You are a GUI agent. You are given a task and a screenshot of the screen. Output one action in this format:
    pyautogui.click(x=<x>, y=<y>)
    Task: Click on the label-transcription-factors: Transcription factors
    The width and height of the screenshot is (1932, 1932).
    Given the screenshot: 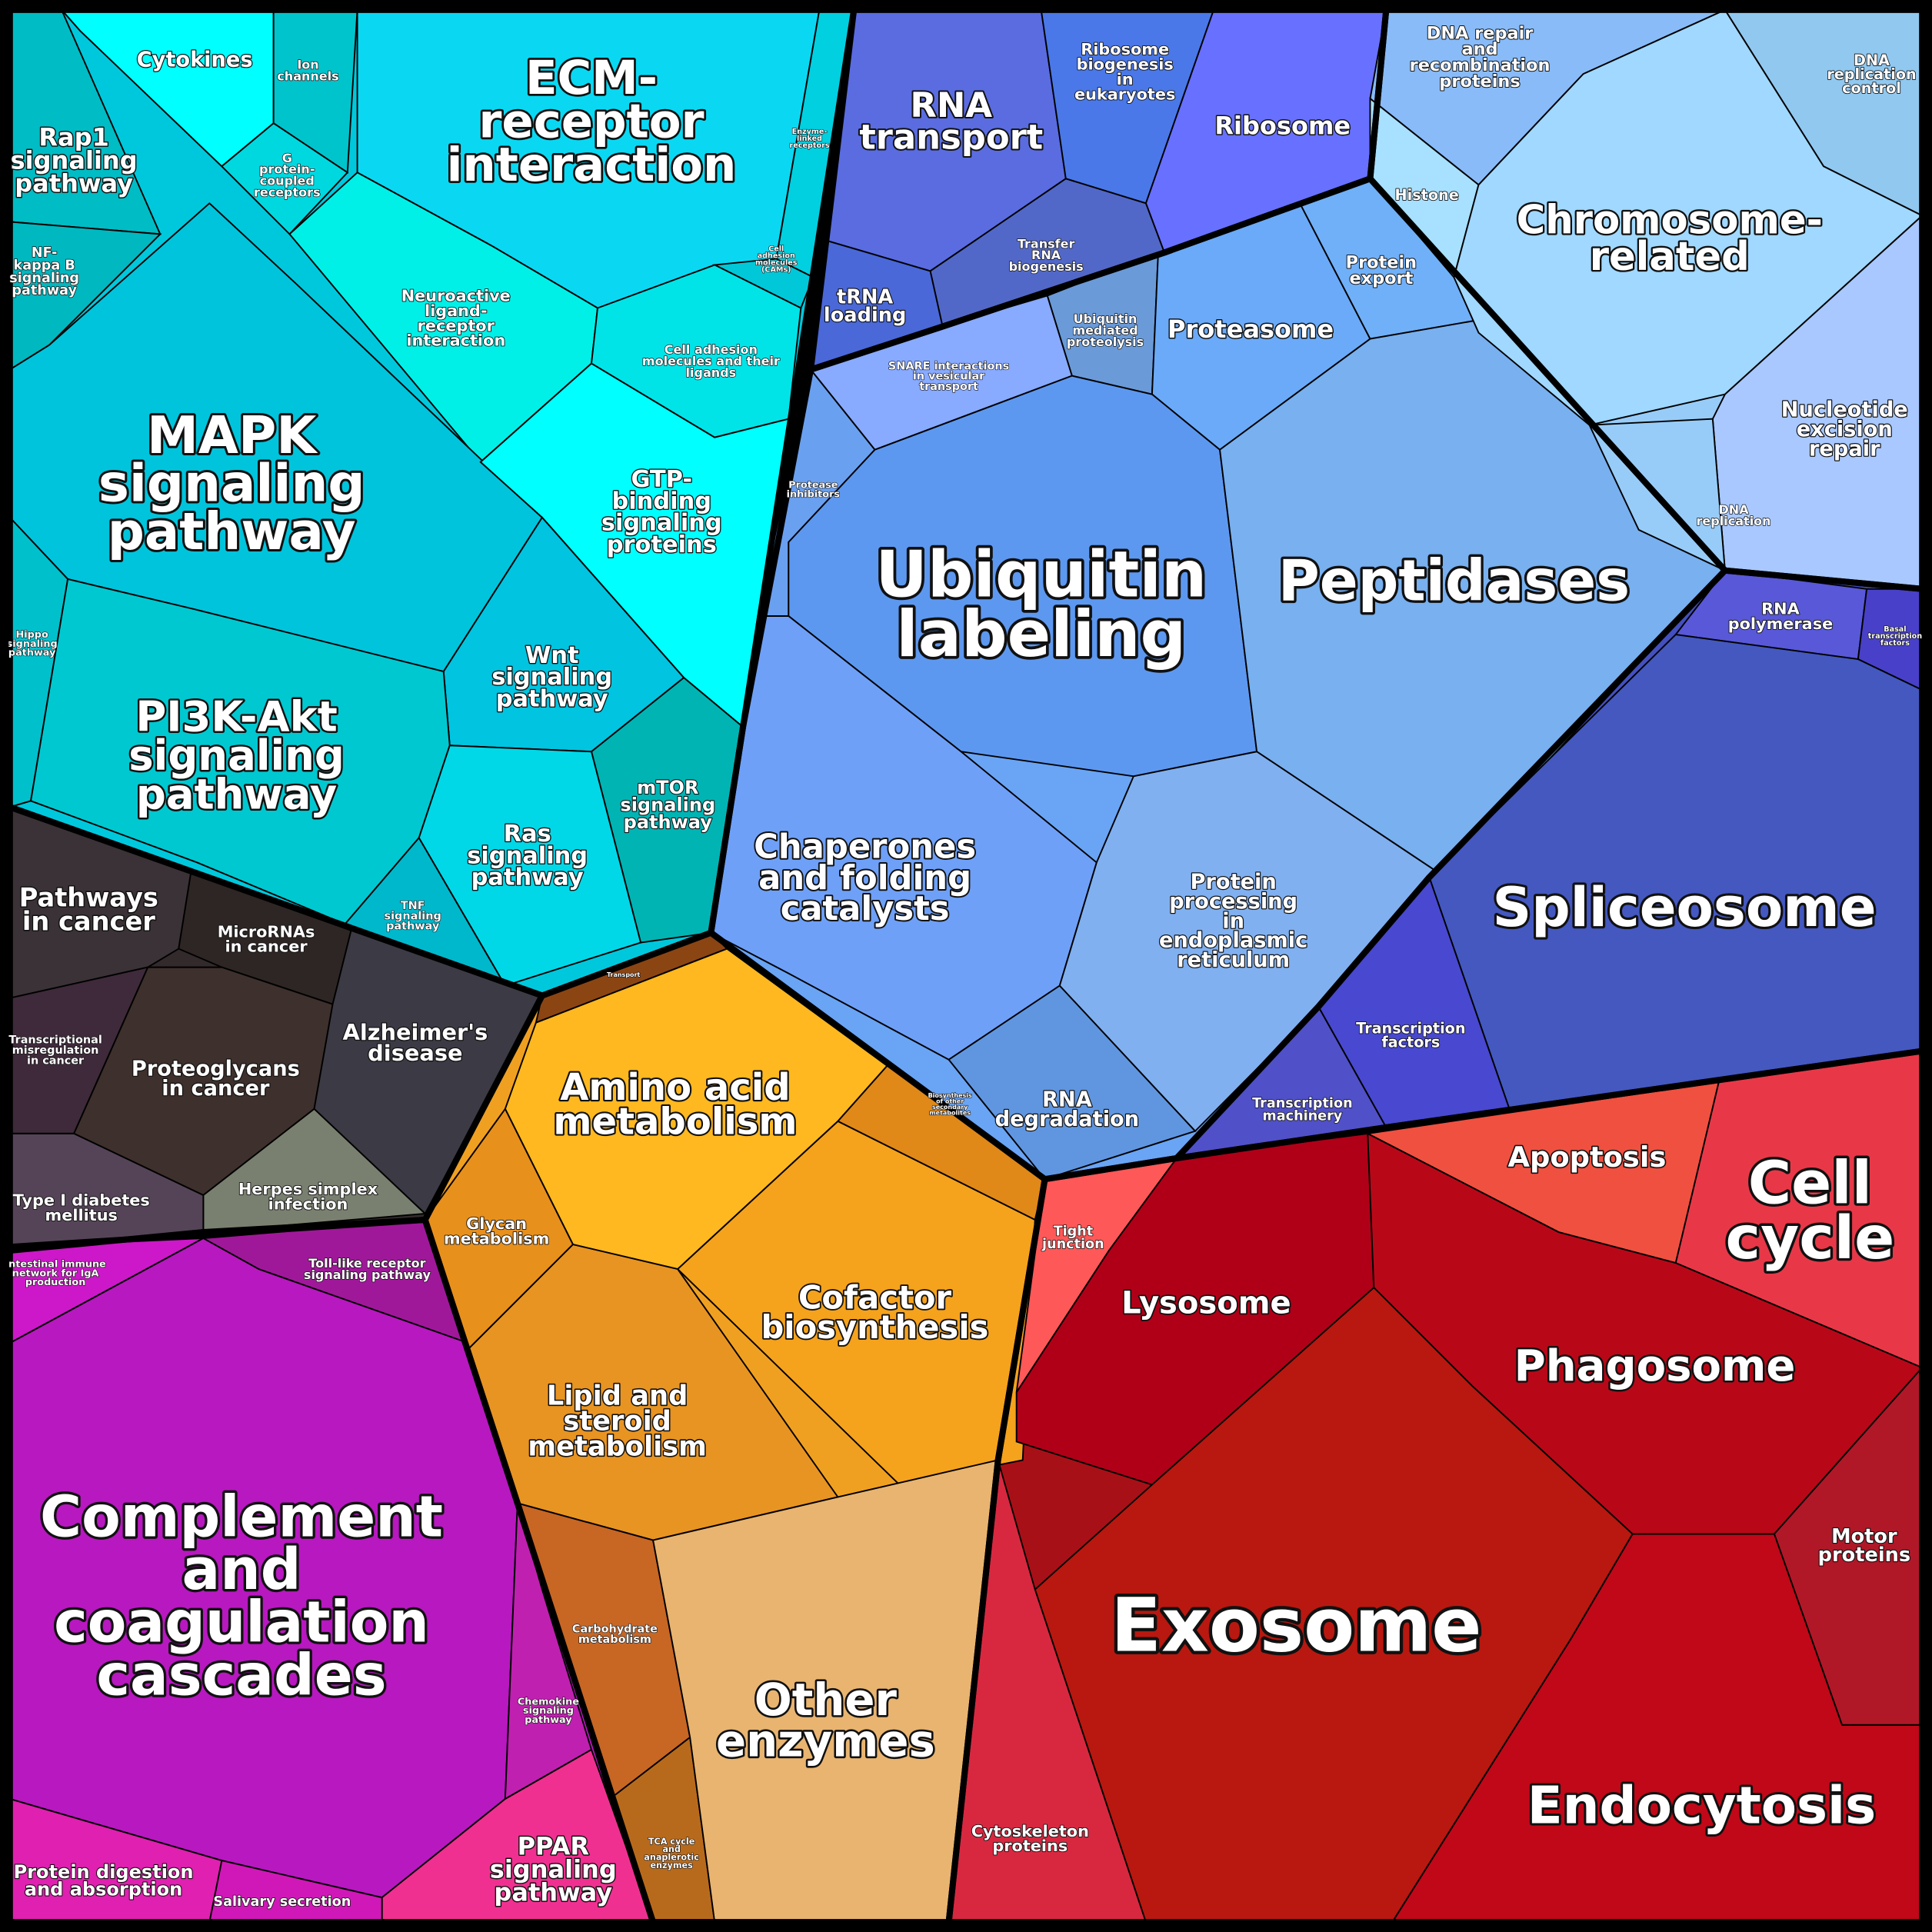 What is the action you would take?
    pyautogui.click(x=1410, y=1035)
    